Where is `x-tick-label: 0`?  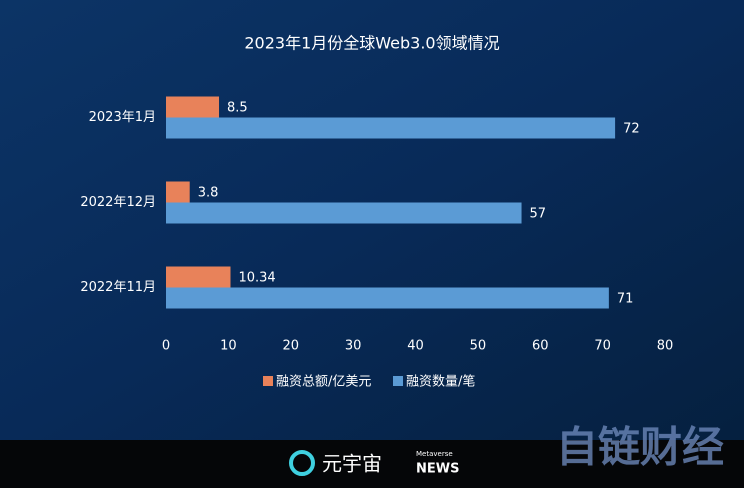
x-tick-label: 0 is located at coordinates (166, 346).